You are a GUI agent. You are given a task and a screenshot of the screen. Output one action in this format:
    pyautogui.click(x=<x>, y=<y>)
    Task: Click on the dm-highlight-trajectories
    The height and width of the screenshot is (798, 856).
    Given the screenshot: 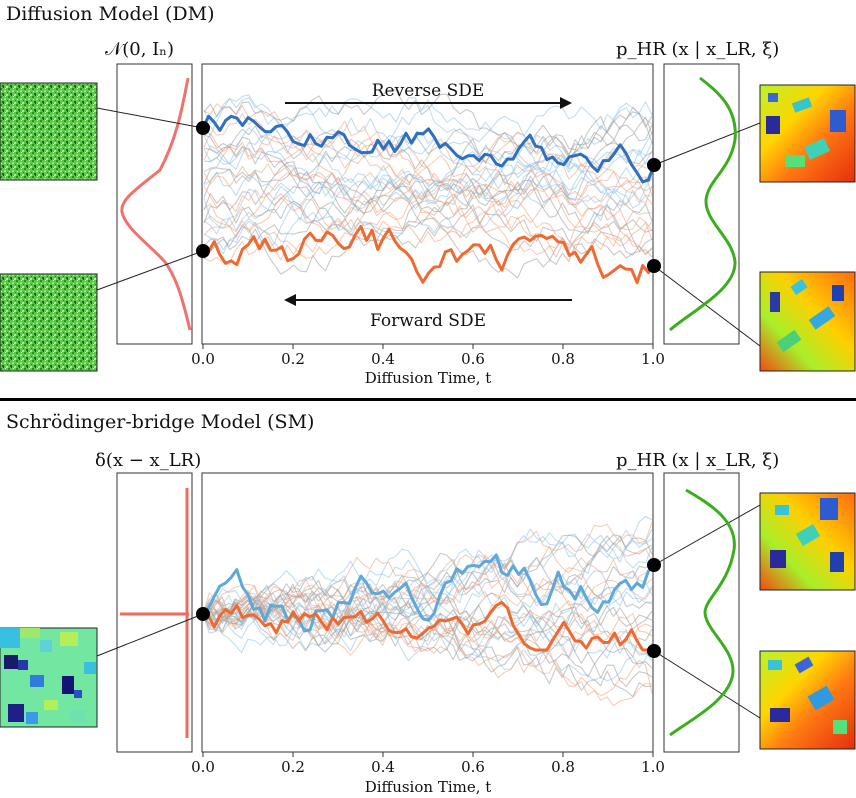 What is the action you would take?
    pyautogui.click(x=428, y=199)
    